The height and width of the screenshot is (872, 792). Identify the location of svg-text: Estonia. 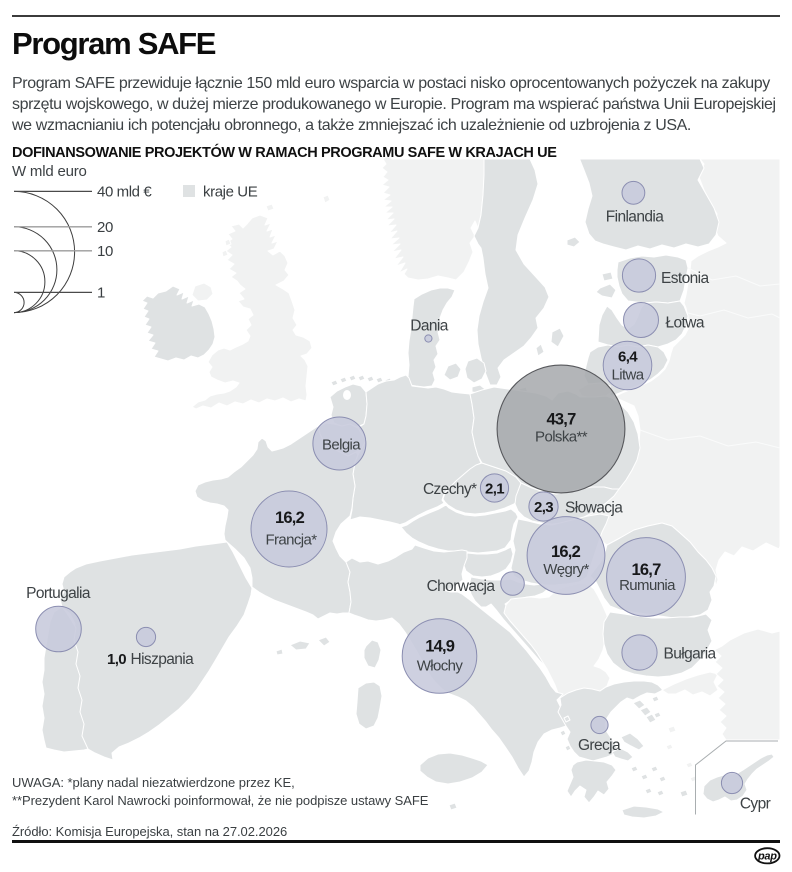
(685, 278).